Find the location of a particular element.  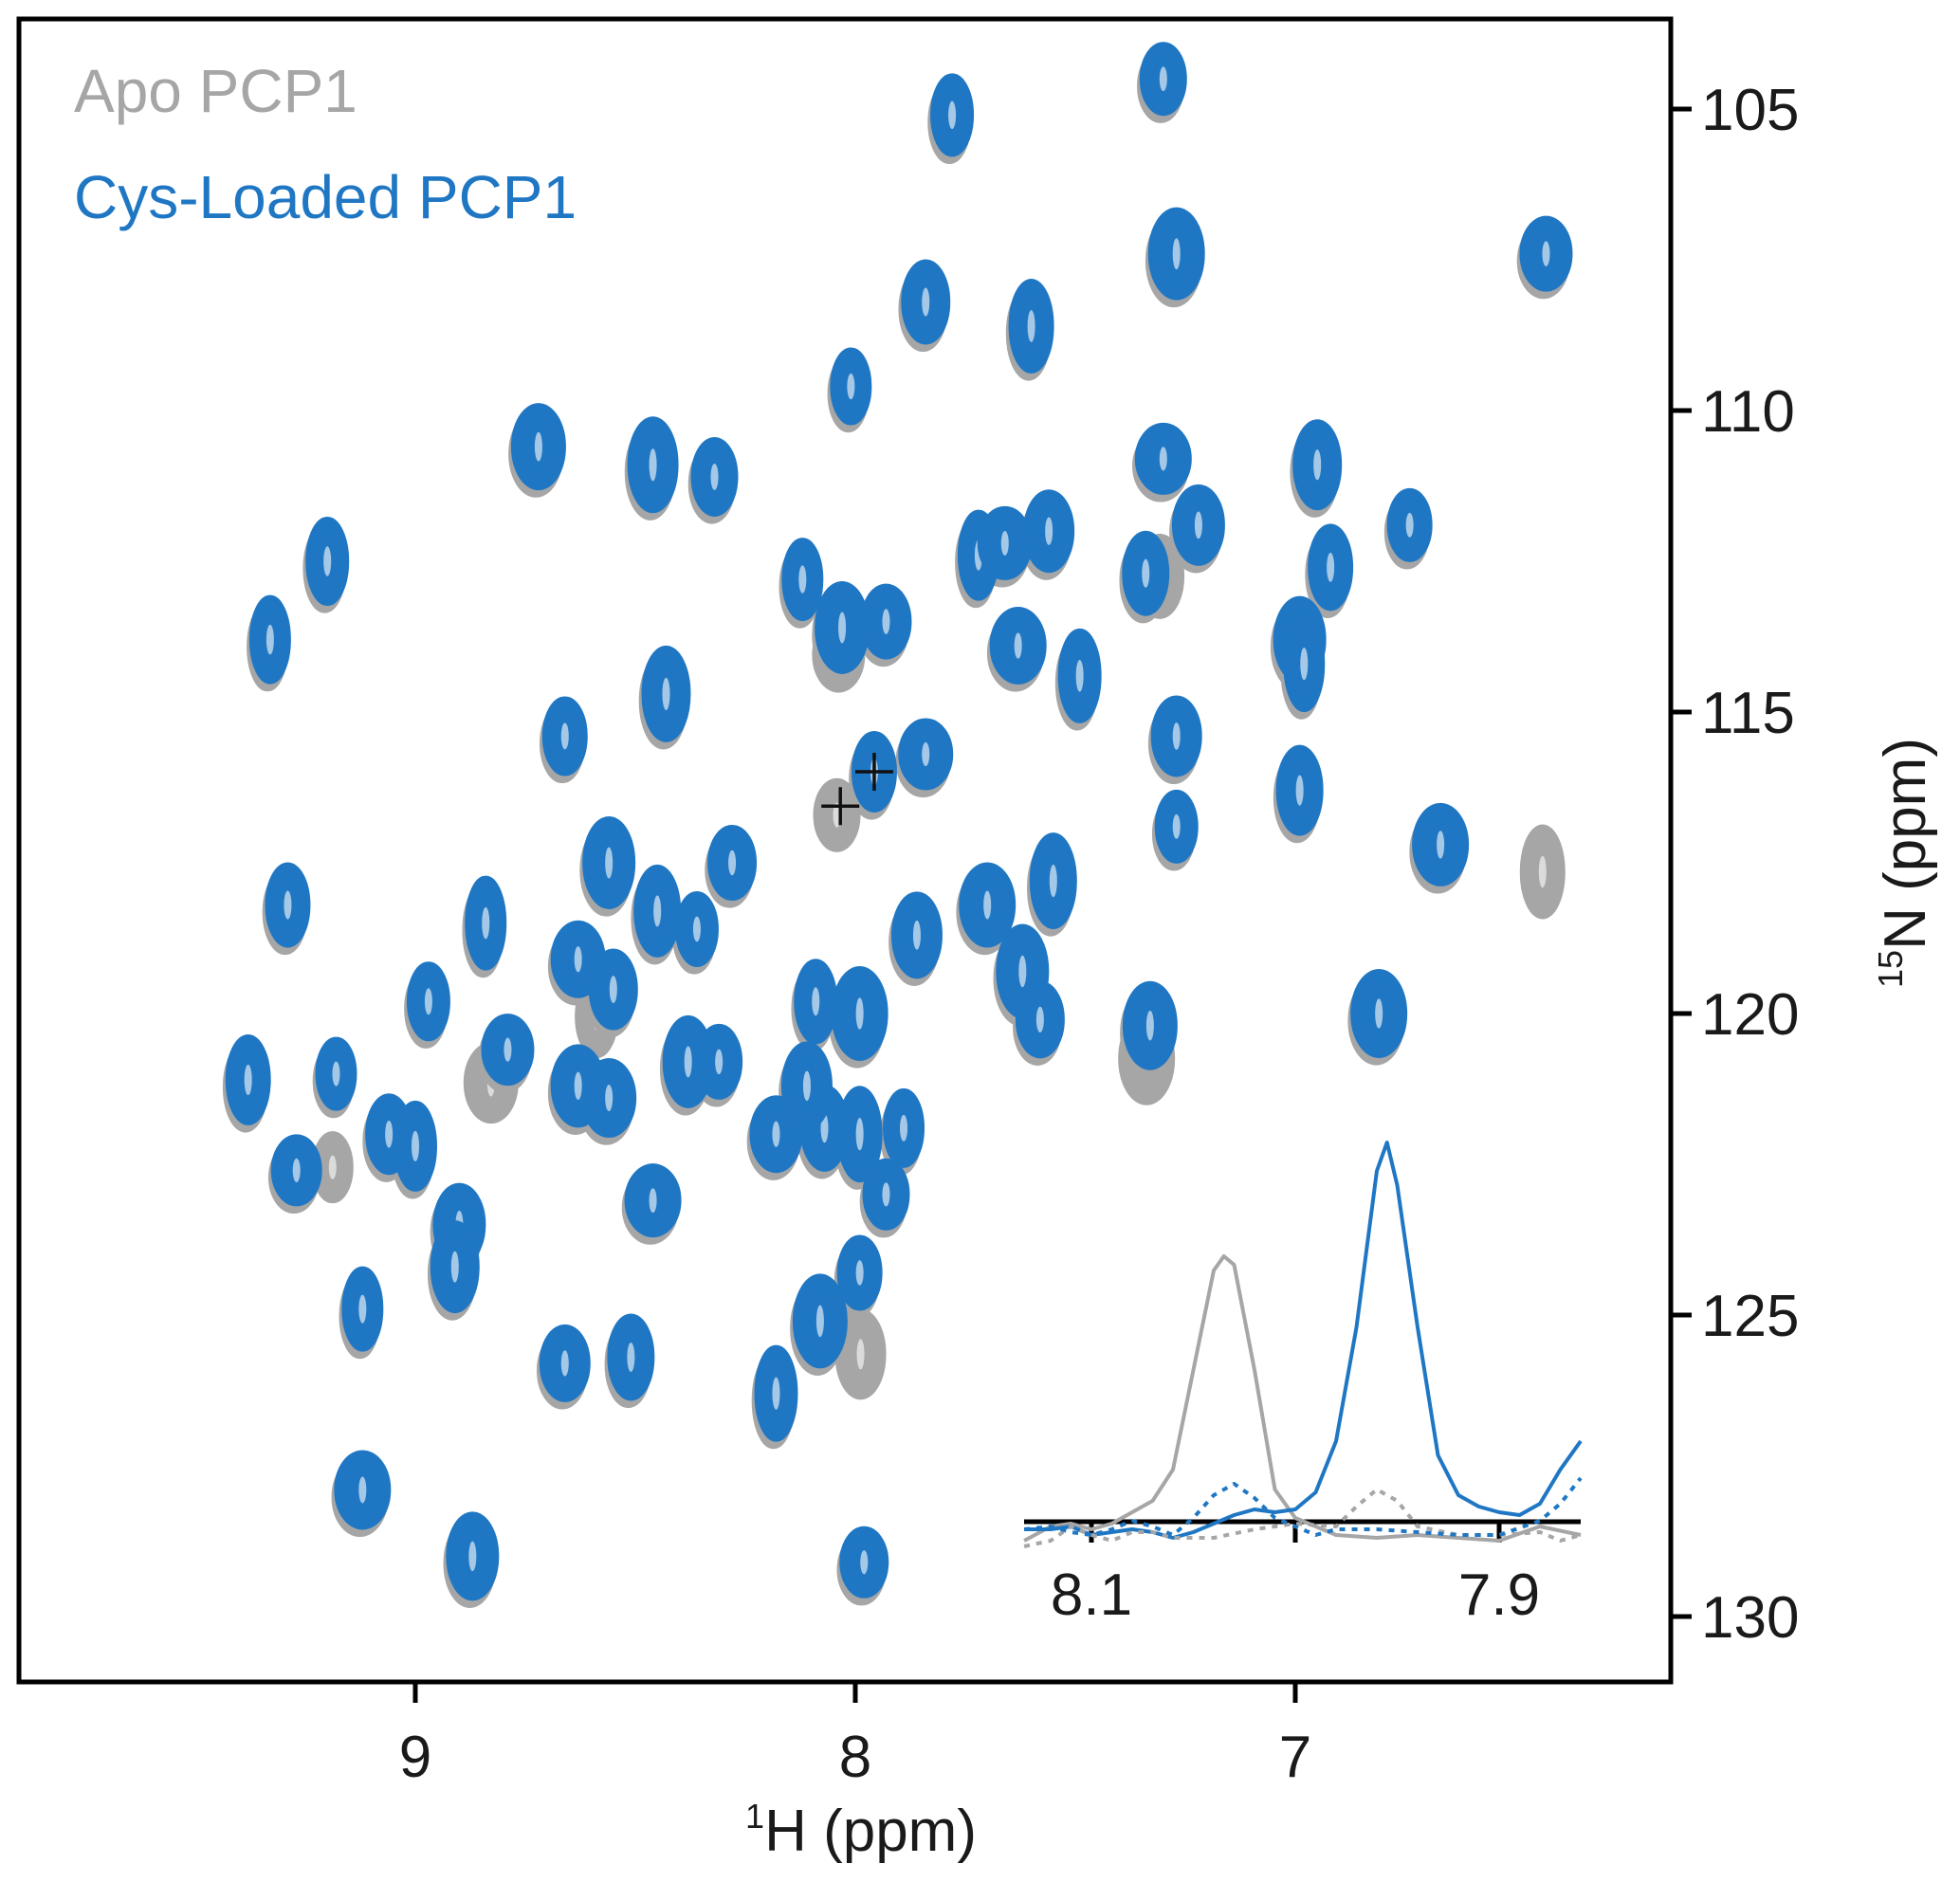

crosshair-marker is located at coordinates (873, 771).